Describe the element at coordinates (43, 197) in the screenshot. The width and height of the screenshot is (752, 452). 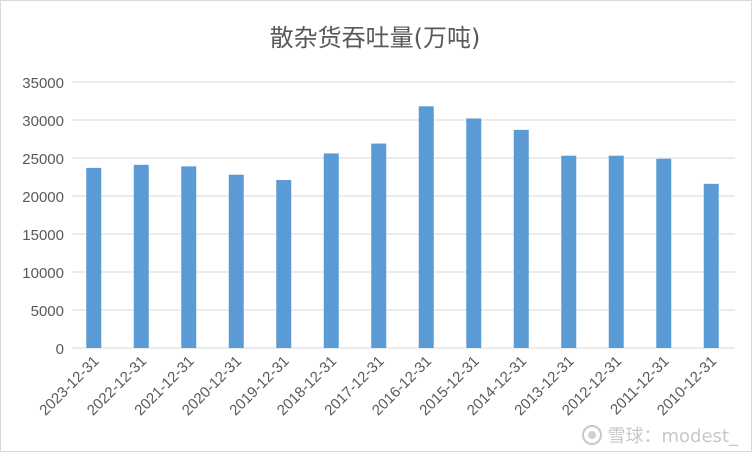
I see `y-tick-label: 20000` at that location.